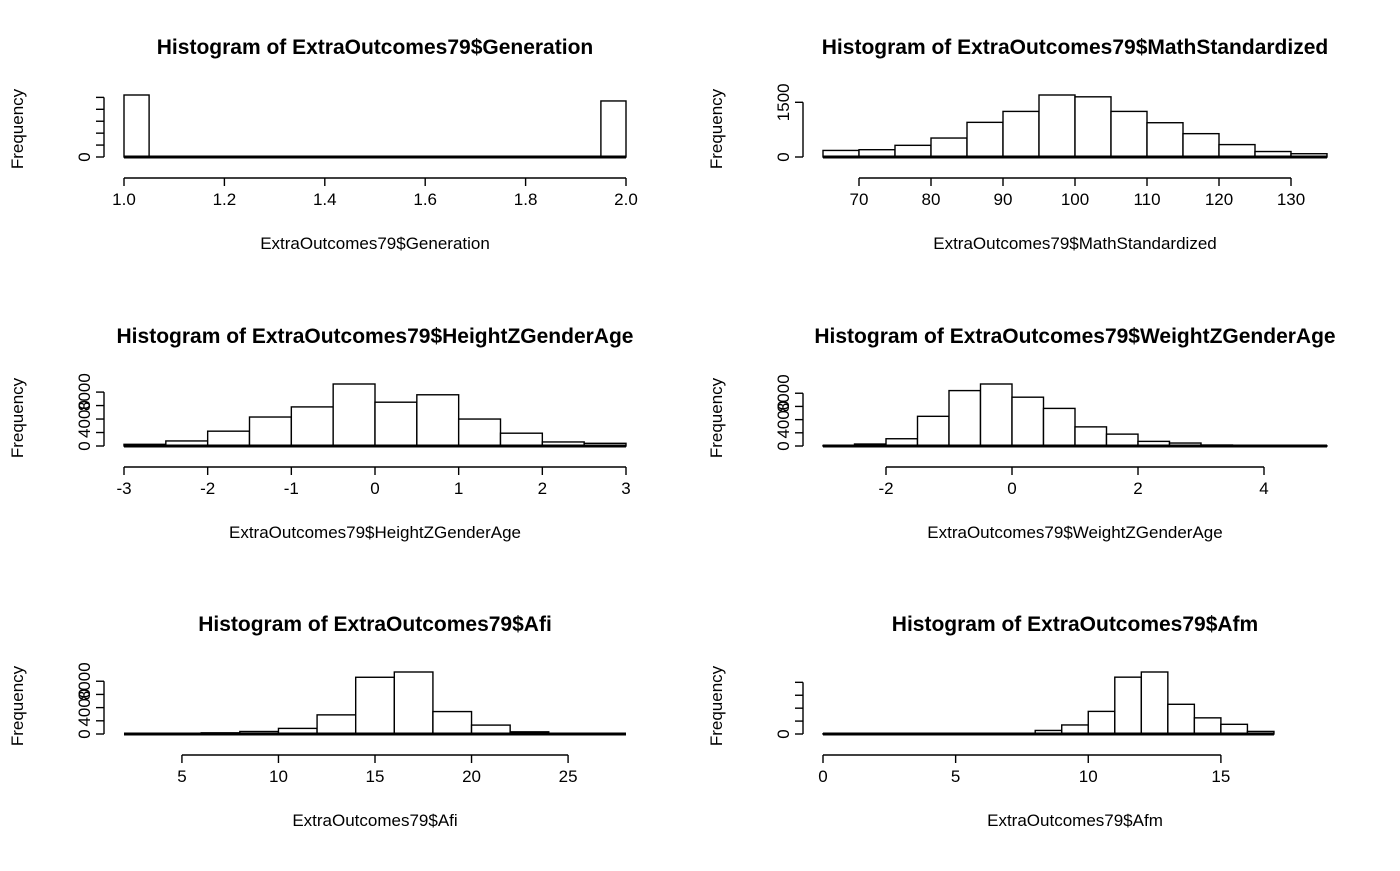 Image resolution: width=1400 pixels, height=871 pixels. I want to click on x-tick-label: 90, so click(1003, 199).